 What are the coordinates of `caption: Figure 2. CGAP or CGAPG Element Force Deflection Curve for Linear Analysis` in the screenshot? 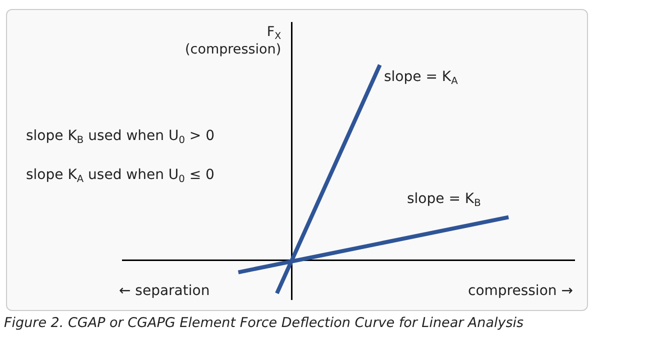 It's located at (264, 323).